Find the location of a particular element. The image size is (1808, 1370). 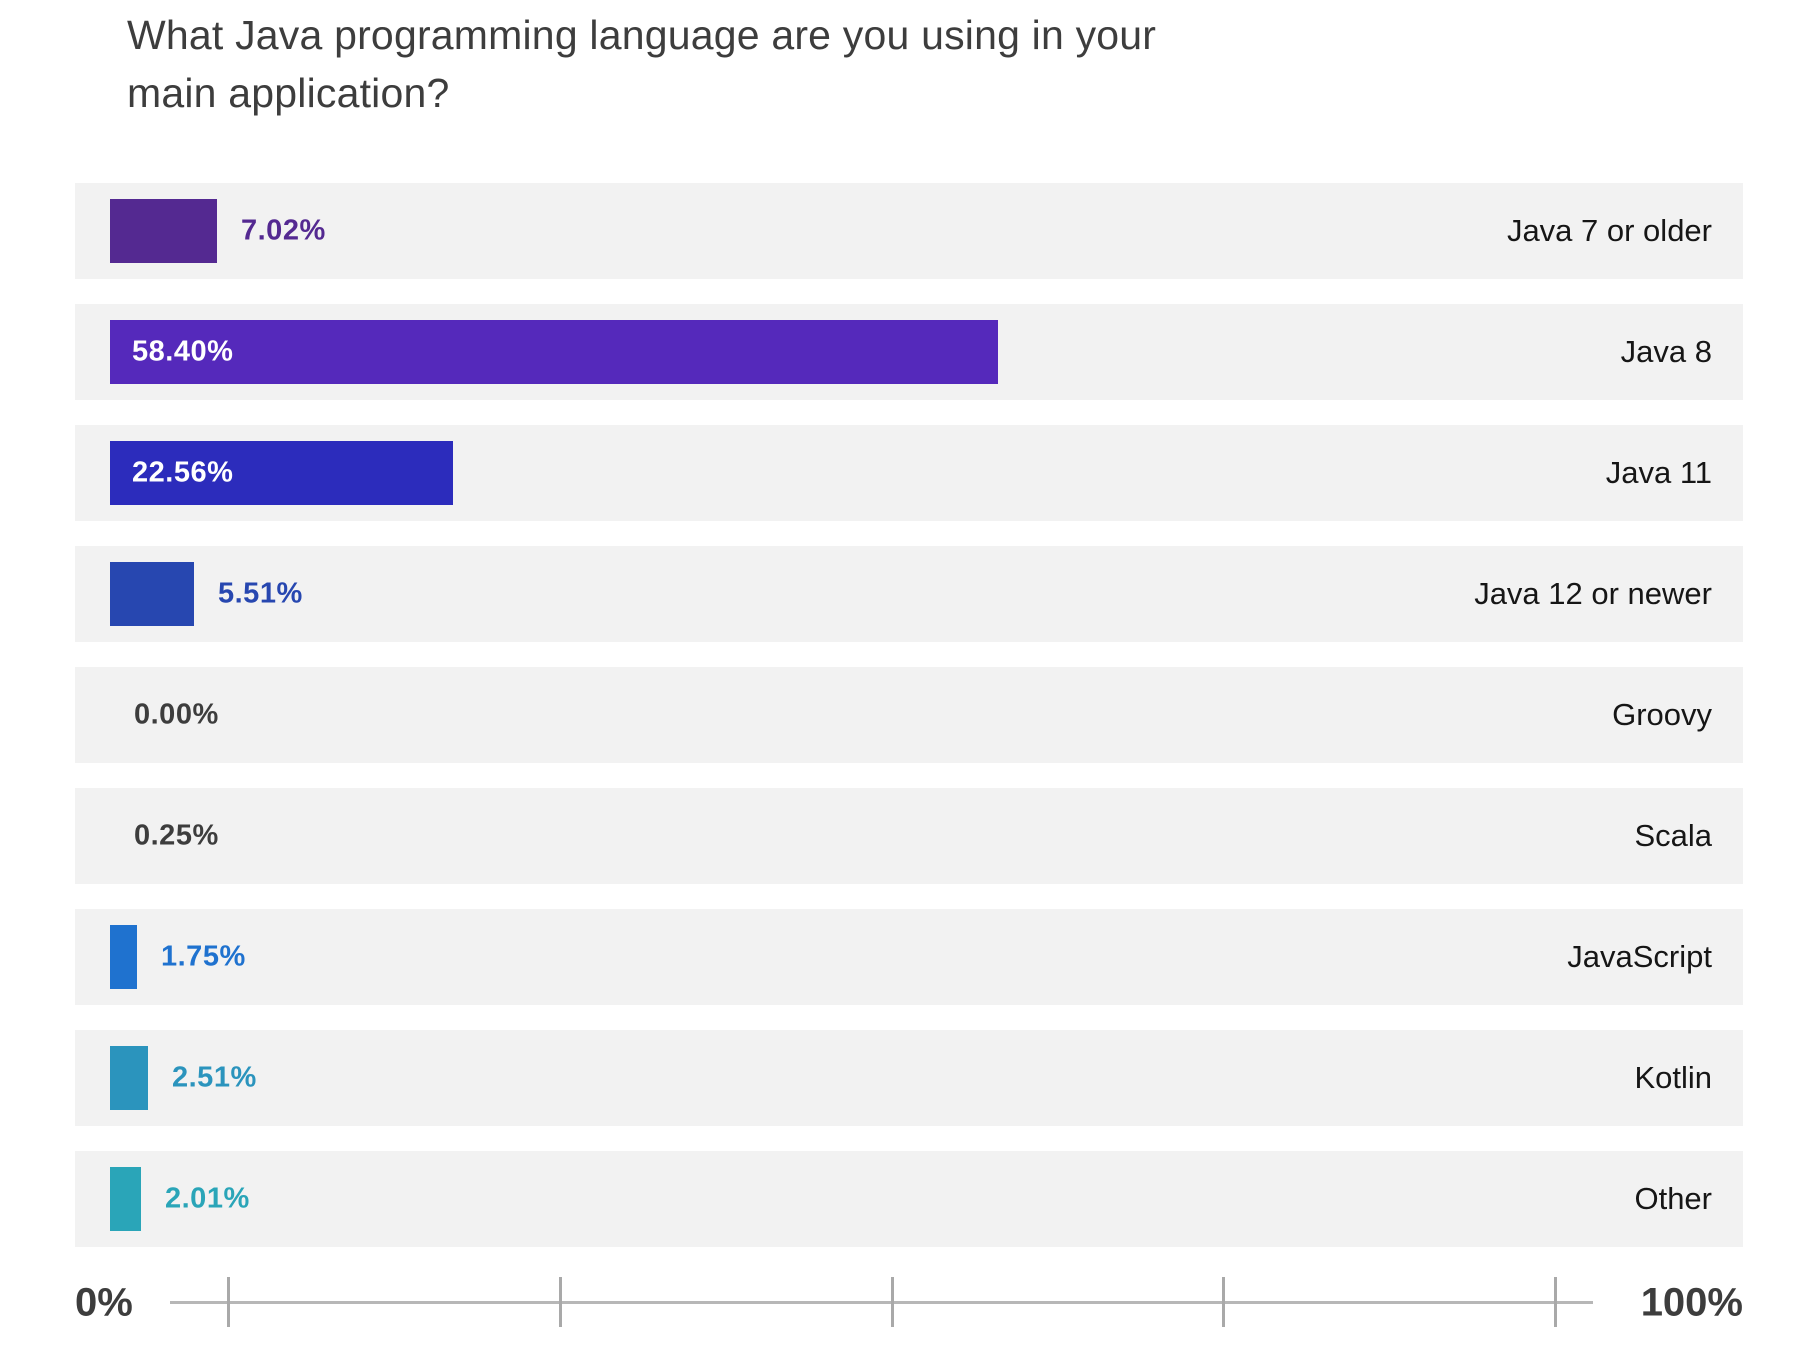

bar-row-java-7-or-older: 7.02% Java 7 or older is located at coordinates (909, 231).